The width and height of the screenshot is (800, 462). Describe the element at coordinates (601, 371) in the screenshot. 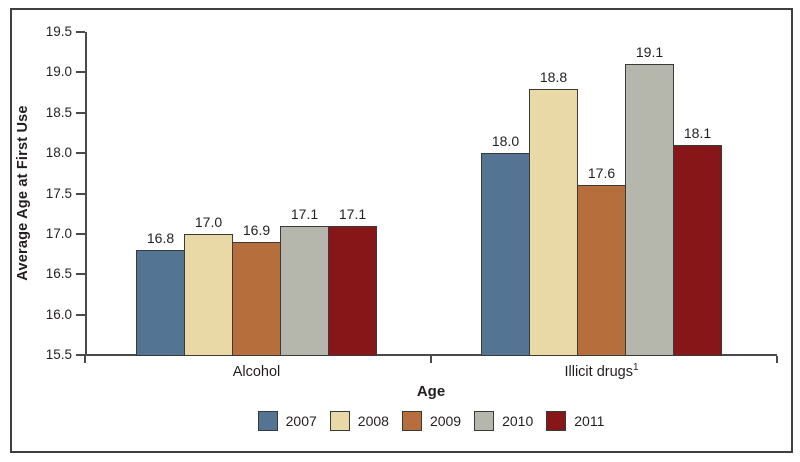

I see `category-label-illicit-drugs: Illicit drugs1` at that location.